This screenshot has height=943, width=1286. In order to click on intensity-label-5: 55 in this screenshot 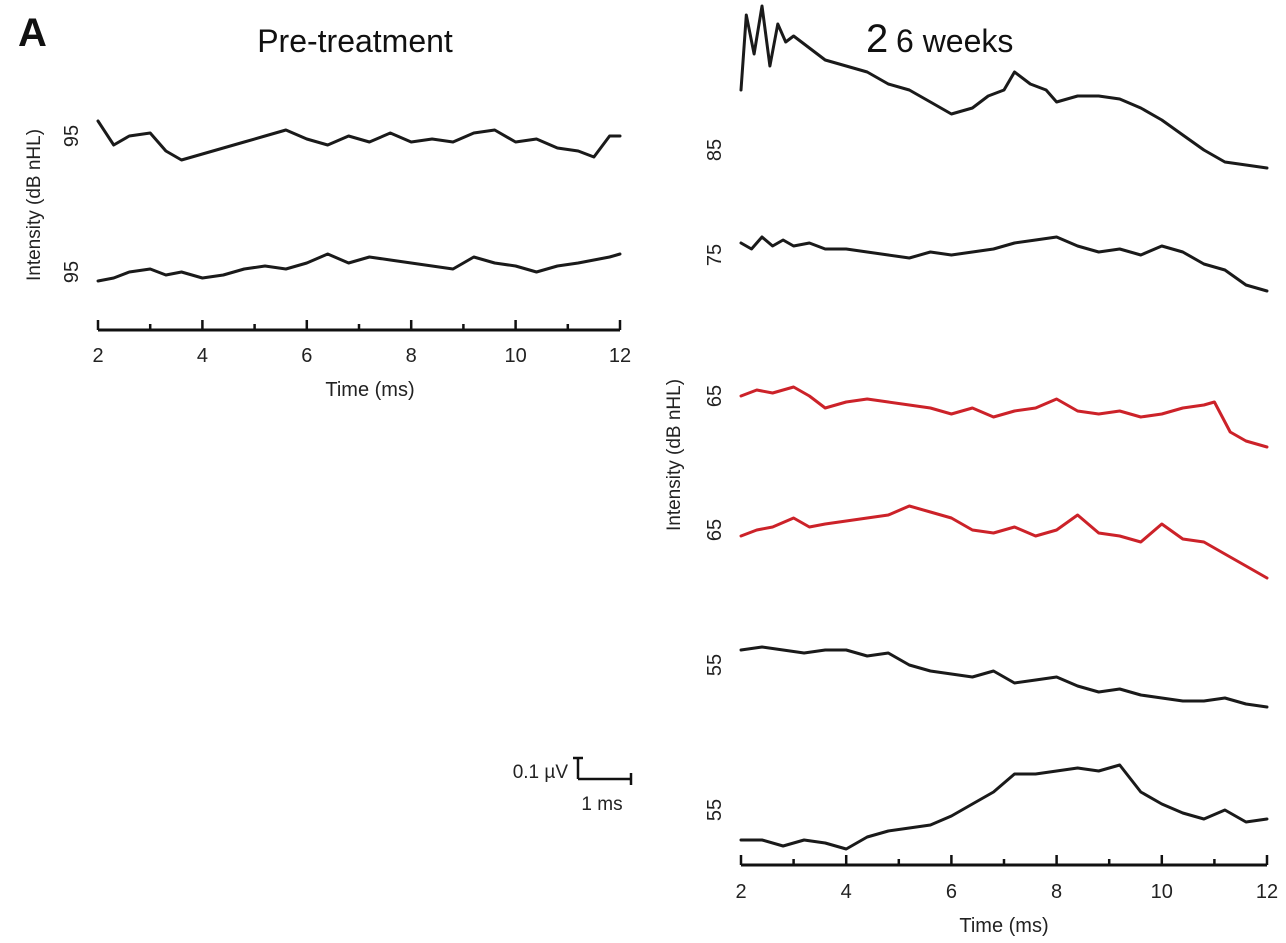, I will do `click(715, 665)`.